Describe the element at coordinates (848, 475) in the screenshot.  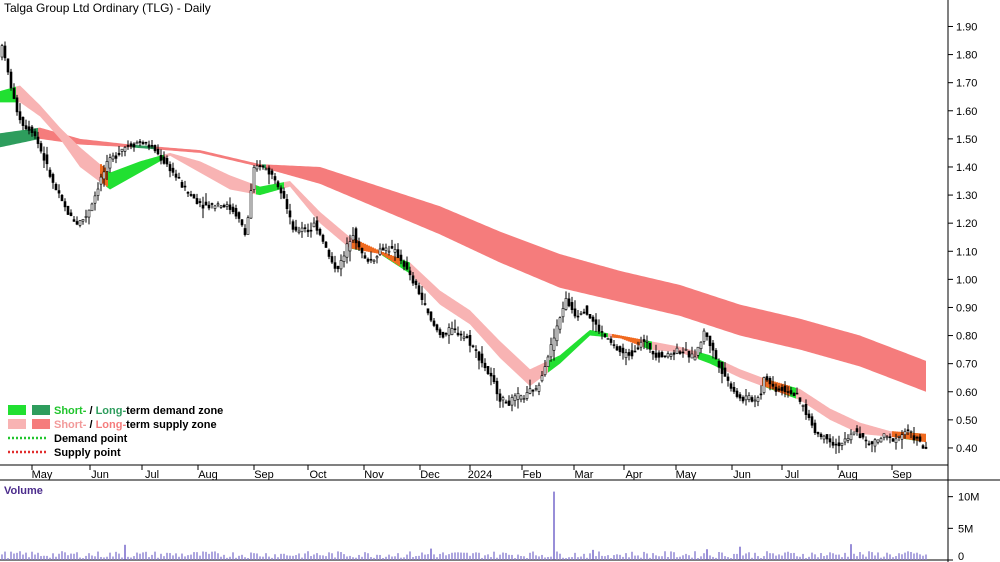
I see `month-tick-label: Aug` at that location.